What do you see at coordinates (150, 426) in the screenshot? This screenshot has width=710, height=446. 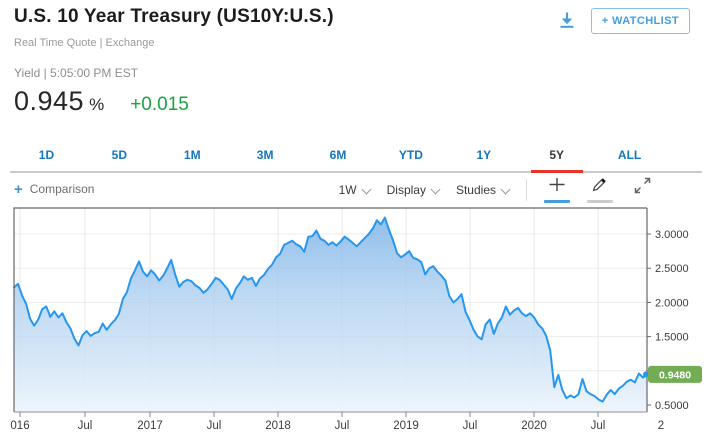 I see `x-axis-label: 2017` at bounding box center [150, 426].